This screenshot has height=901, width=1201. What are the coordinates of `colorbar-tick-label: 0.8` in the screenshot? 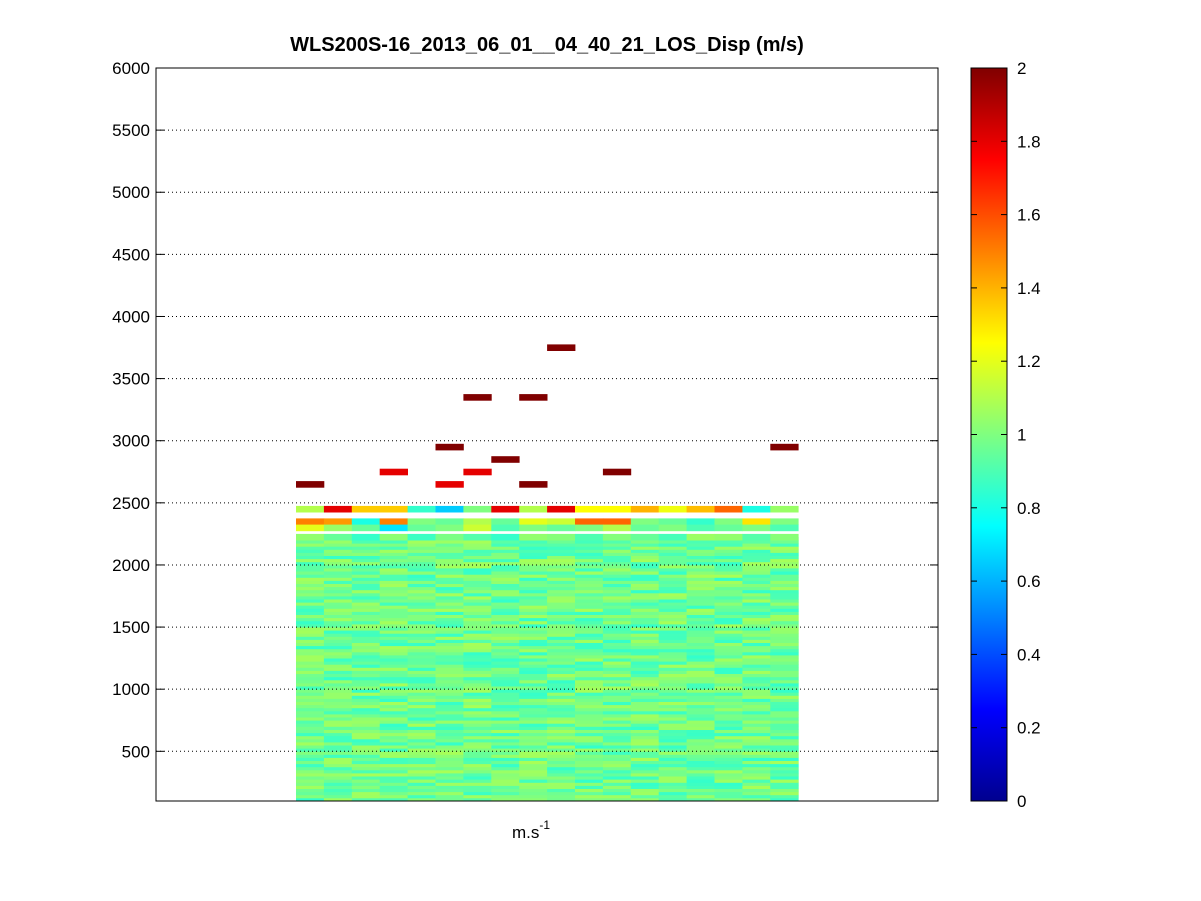 It's located at (1029, 508).